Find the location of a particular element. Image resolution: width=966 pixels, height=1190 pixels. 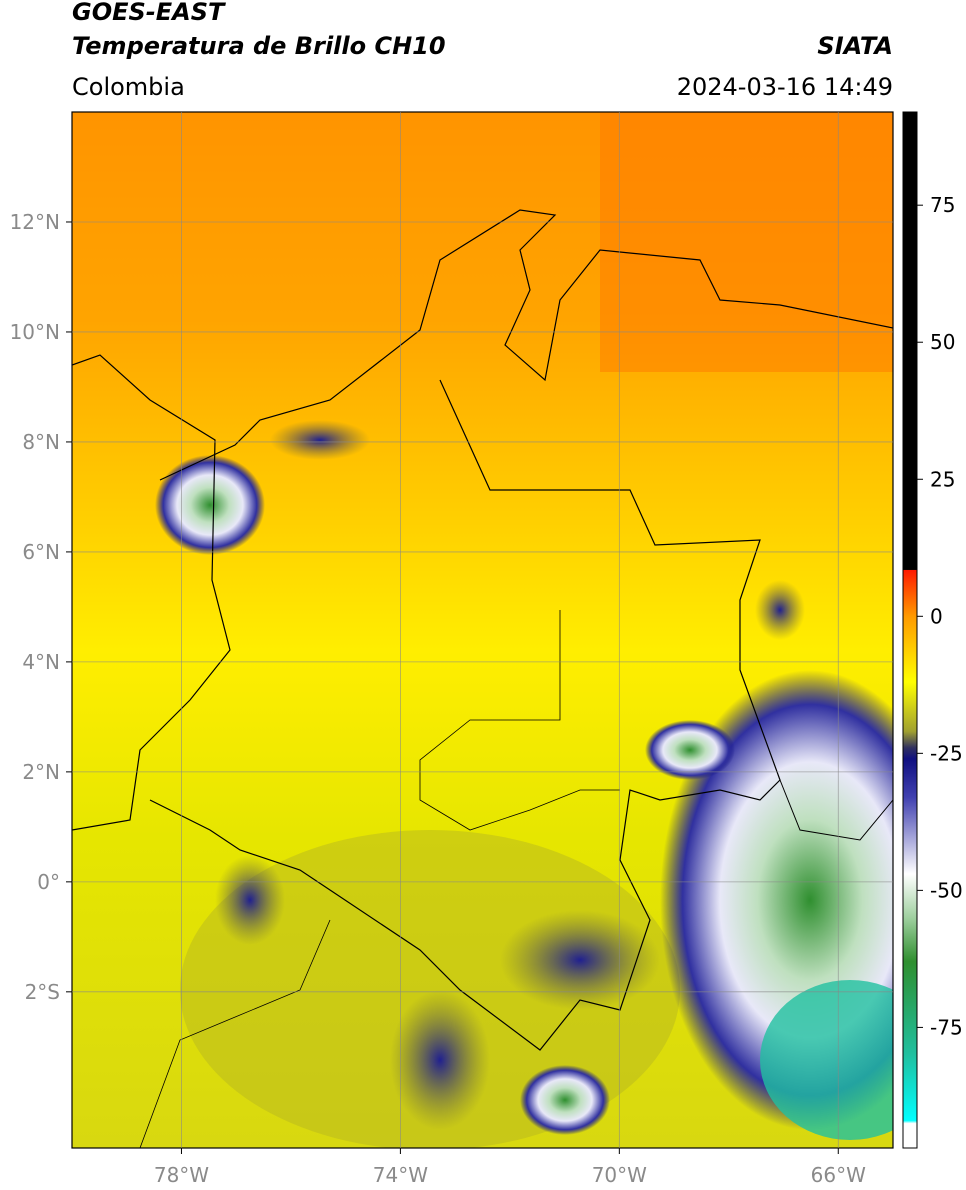

colorbar-tick-label: 75 is located at coordinates (942, 205).